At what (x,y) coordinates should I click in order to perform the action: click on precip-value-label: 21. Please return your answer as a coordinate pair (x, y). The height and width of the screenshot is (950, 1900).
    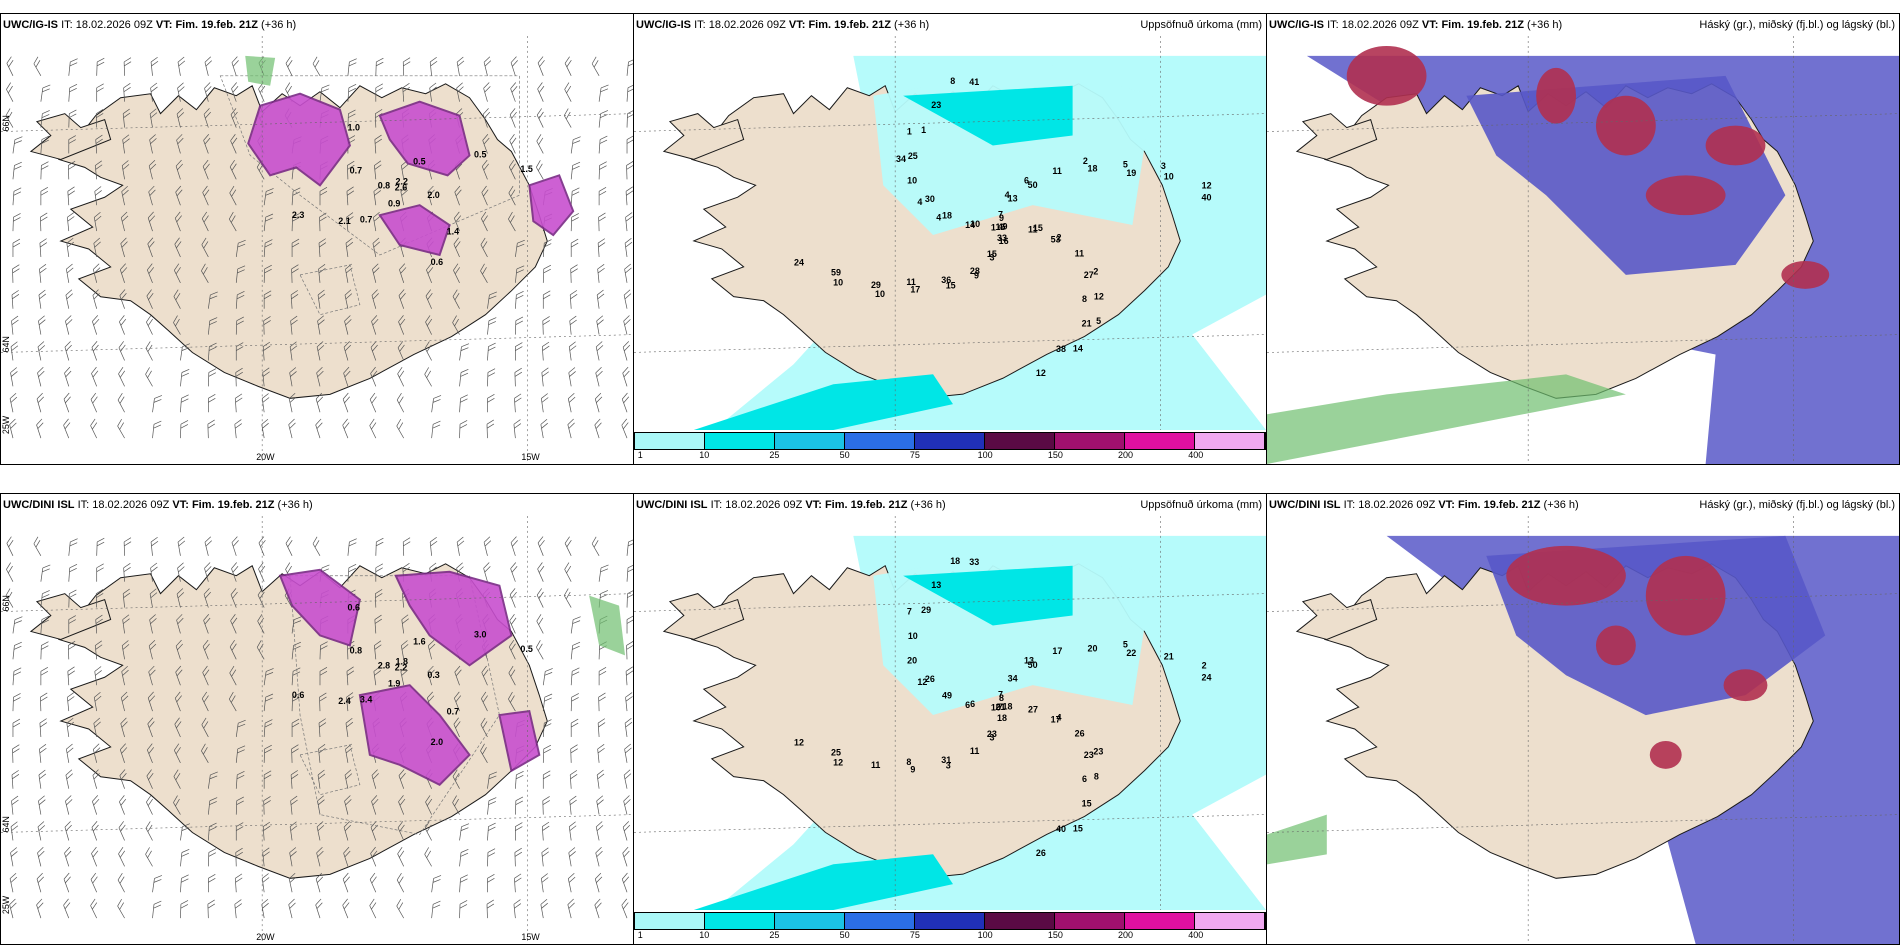
    Looking at the image, I should click on (1001, 707).